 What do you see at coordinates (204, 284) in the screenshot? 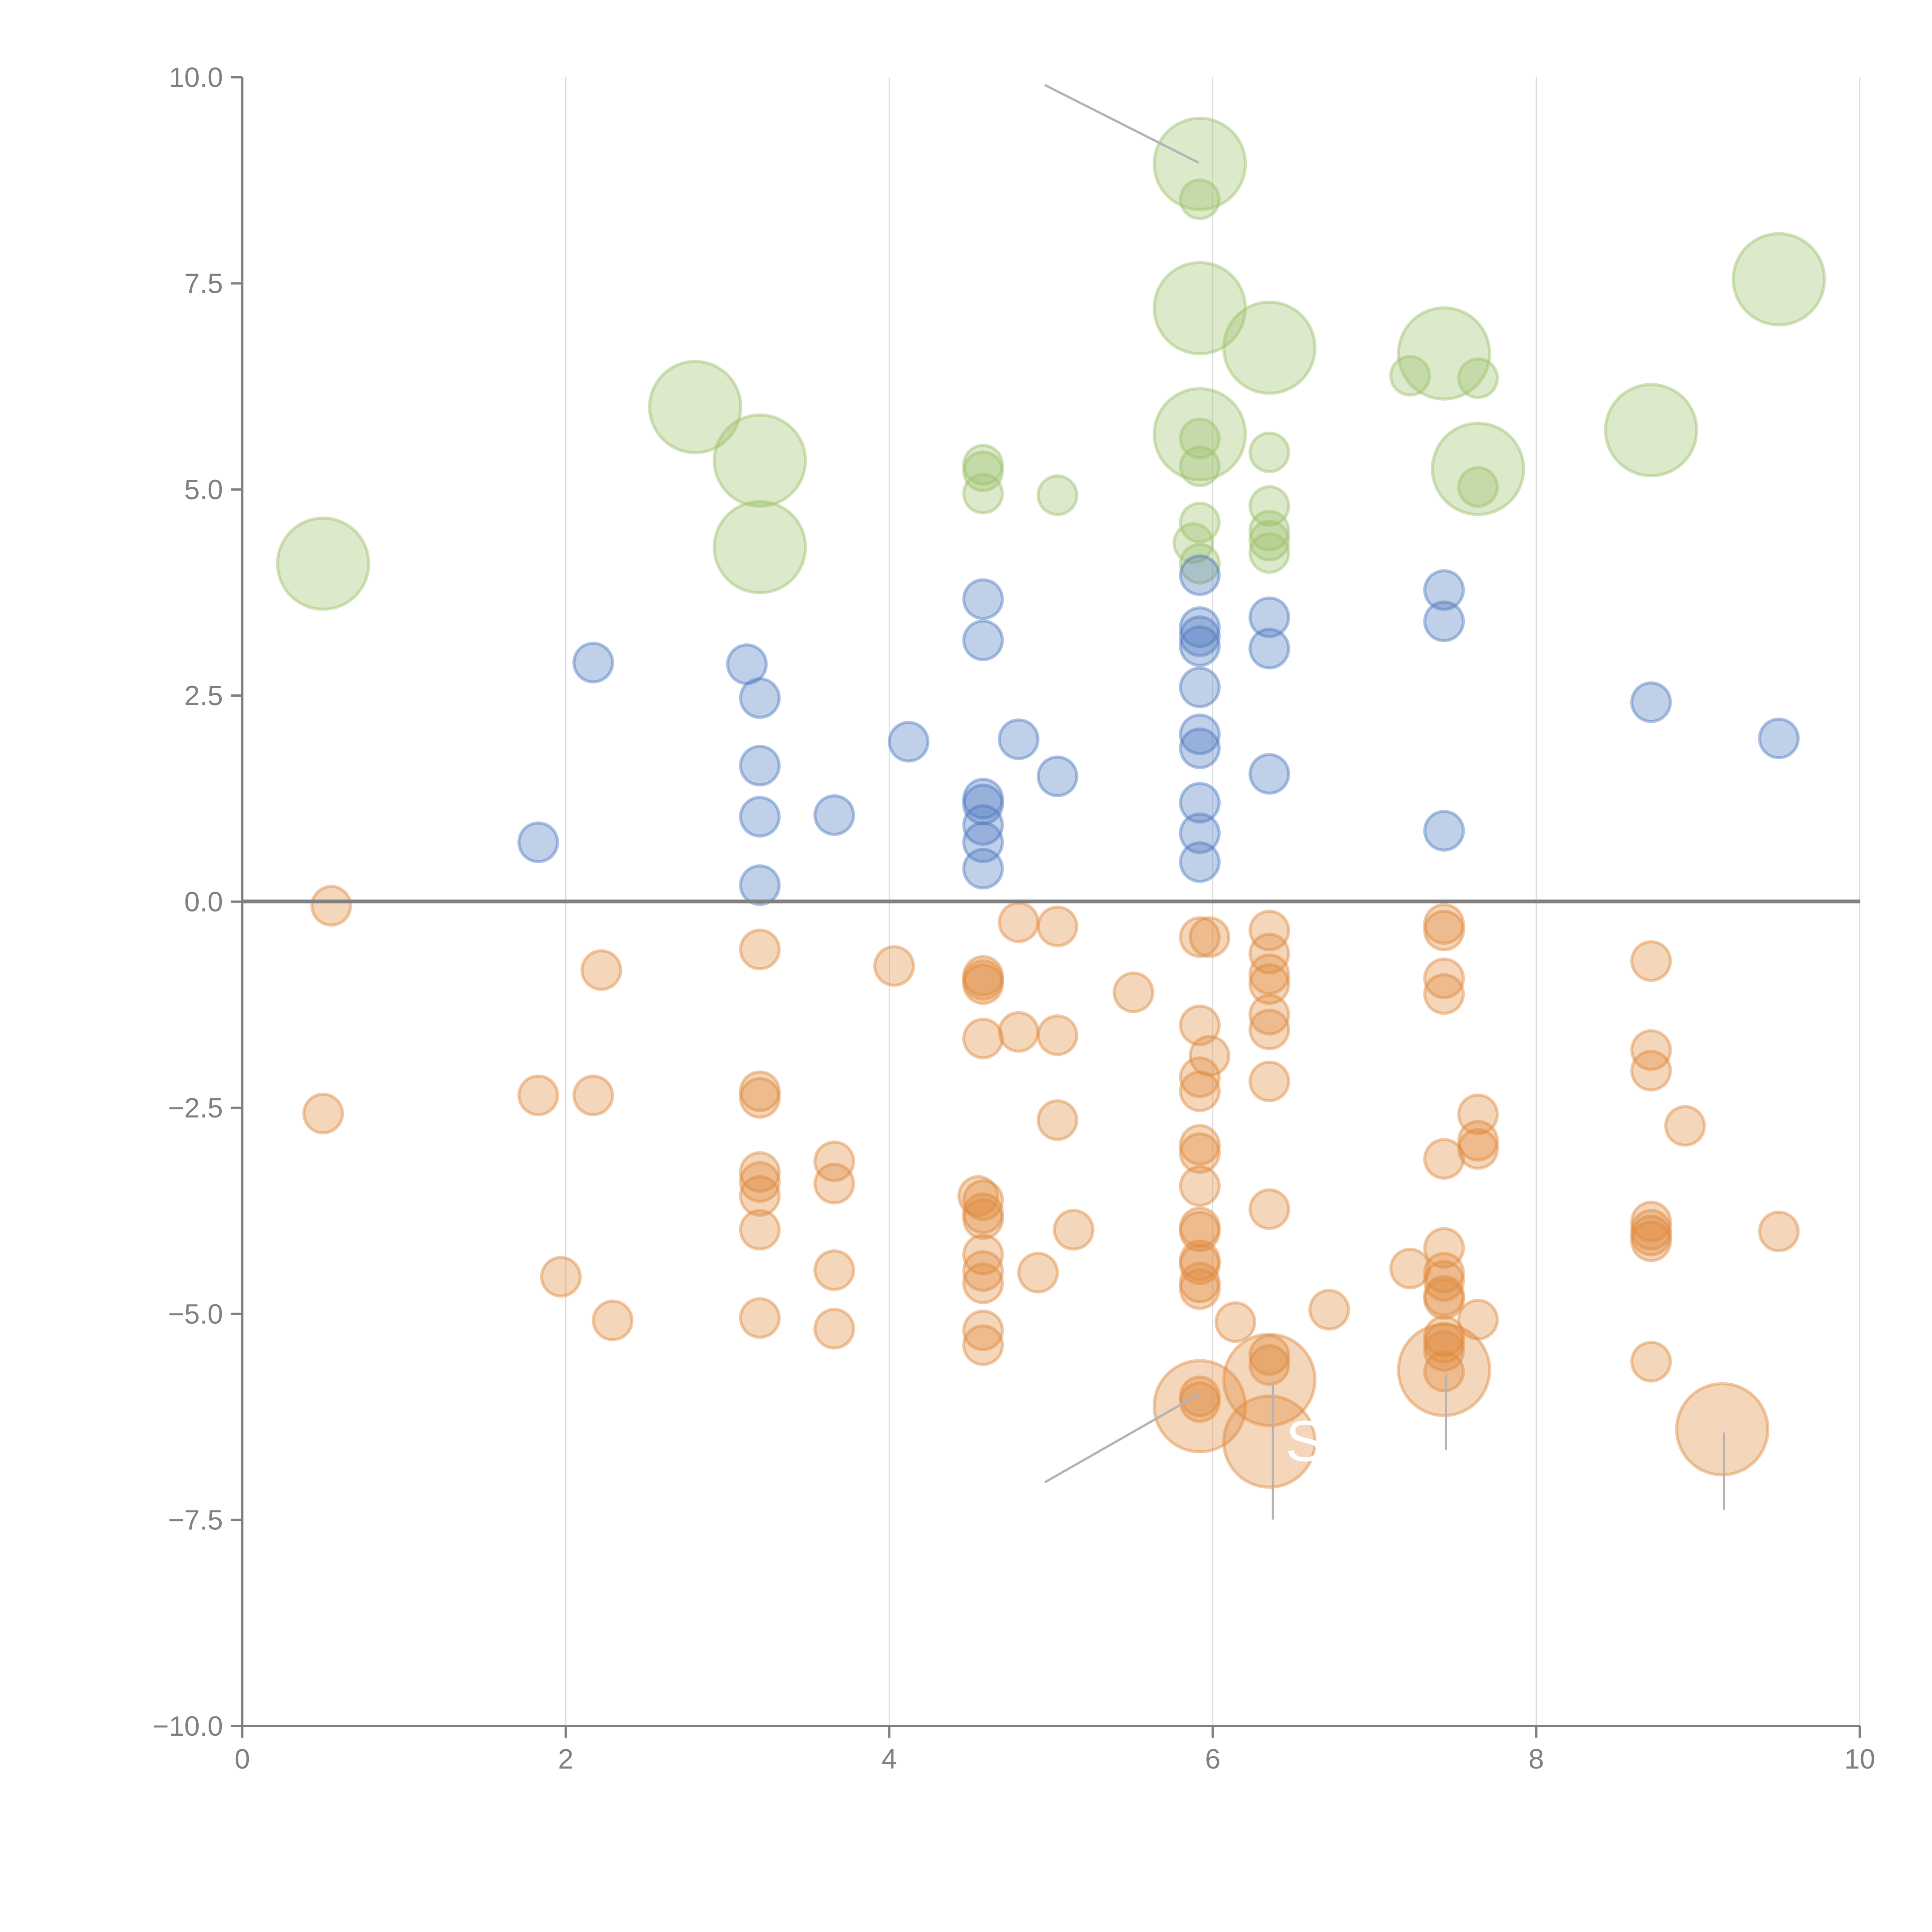
I see `y-tick-label: 7.5` at bounding box center [204, 284].